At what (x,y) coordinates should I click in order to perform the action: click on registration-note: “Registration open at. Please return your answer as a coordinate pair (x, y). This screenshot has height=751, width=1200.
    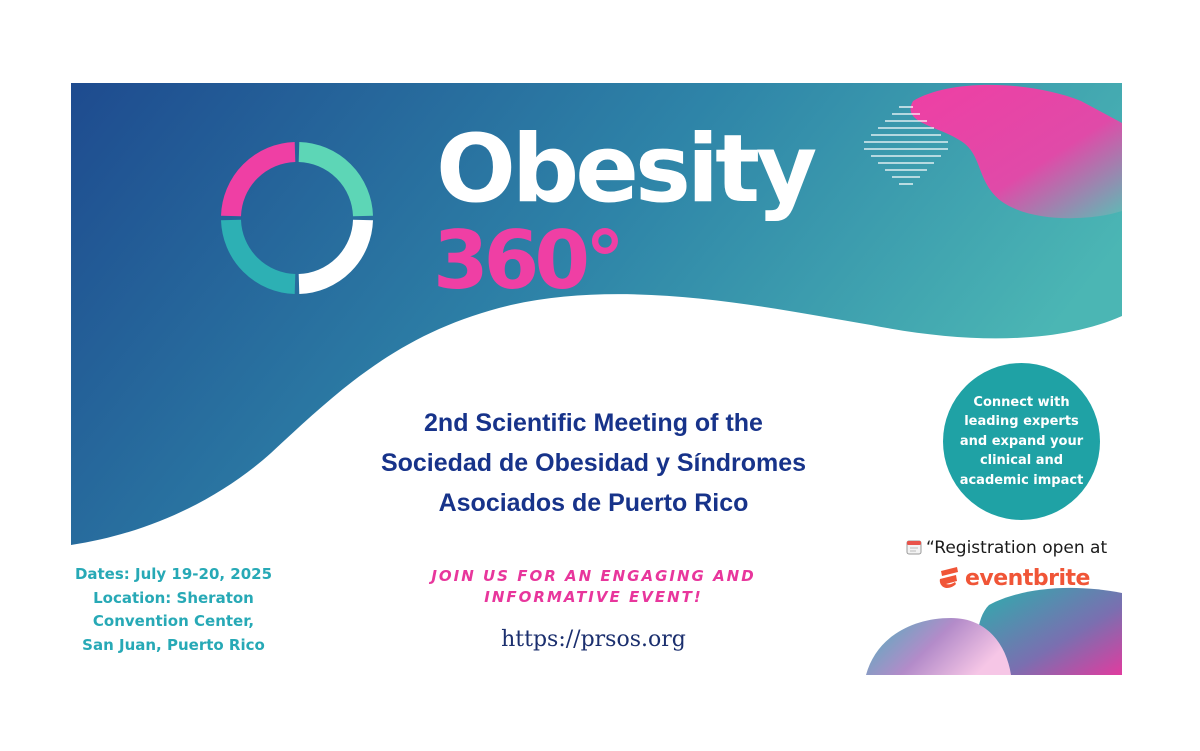
    Looking at the image, I should click on (1013, 548).